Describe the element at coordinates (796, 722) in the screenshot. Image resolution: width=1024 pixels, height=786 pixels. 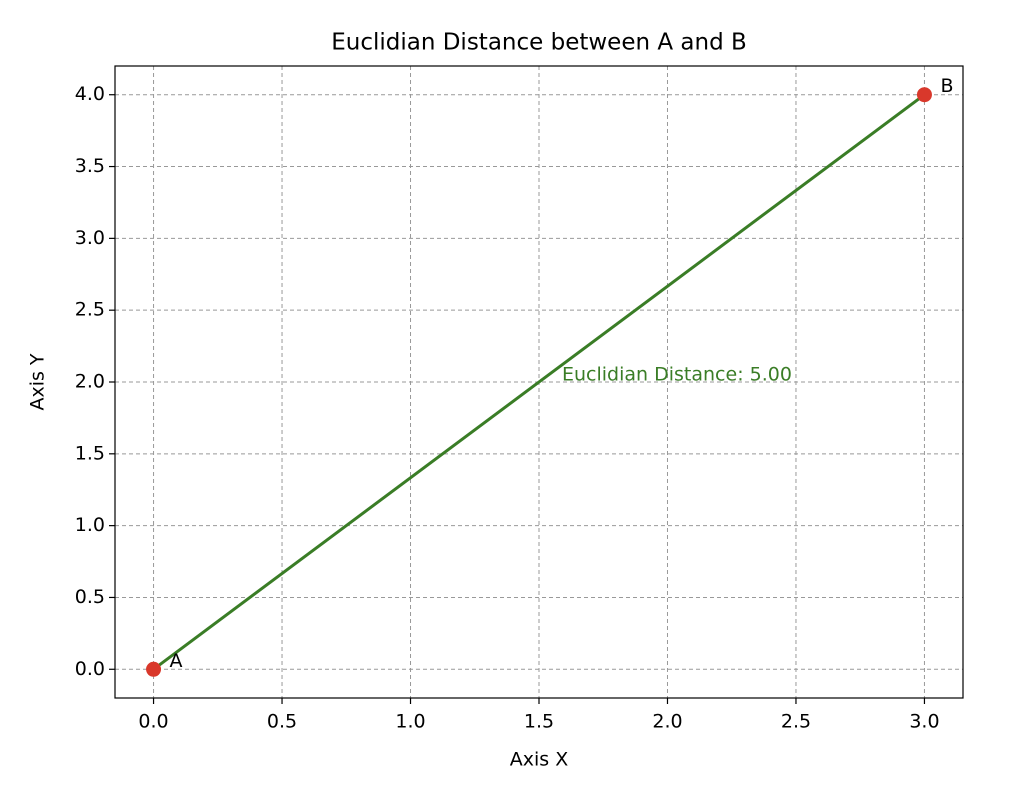
I see `x-tick-label: 2.5` at that location.